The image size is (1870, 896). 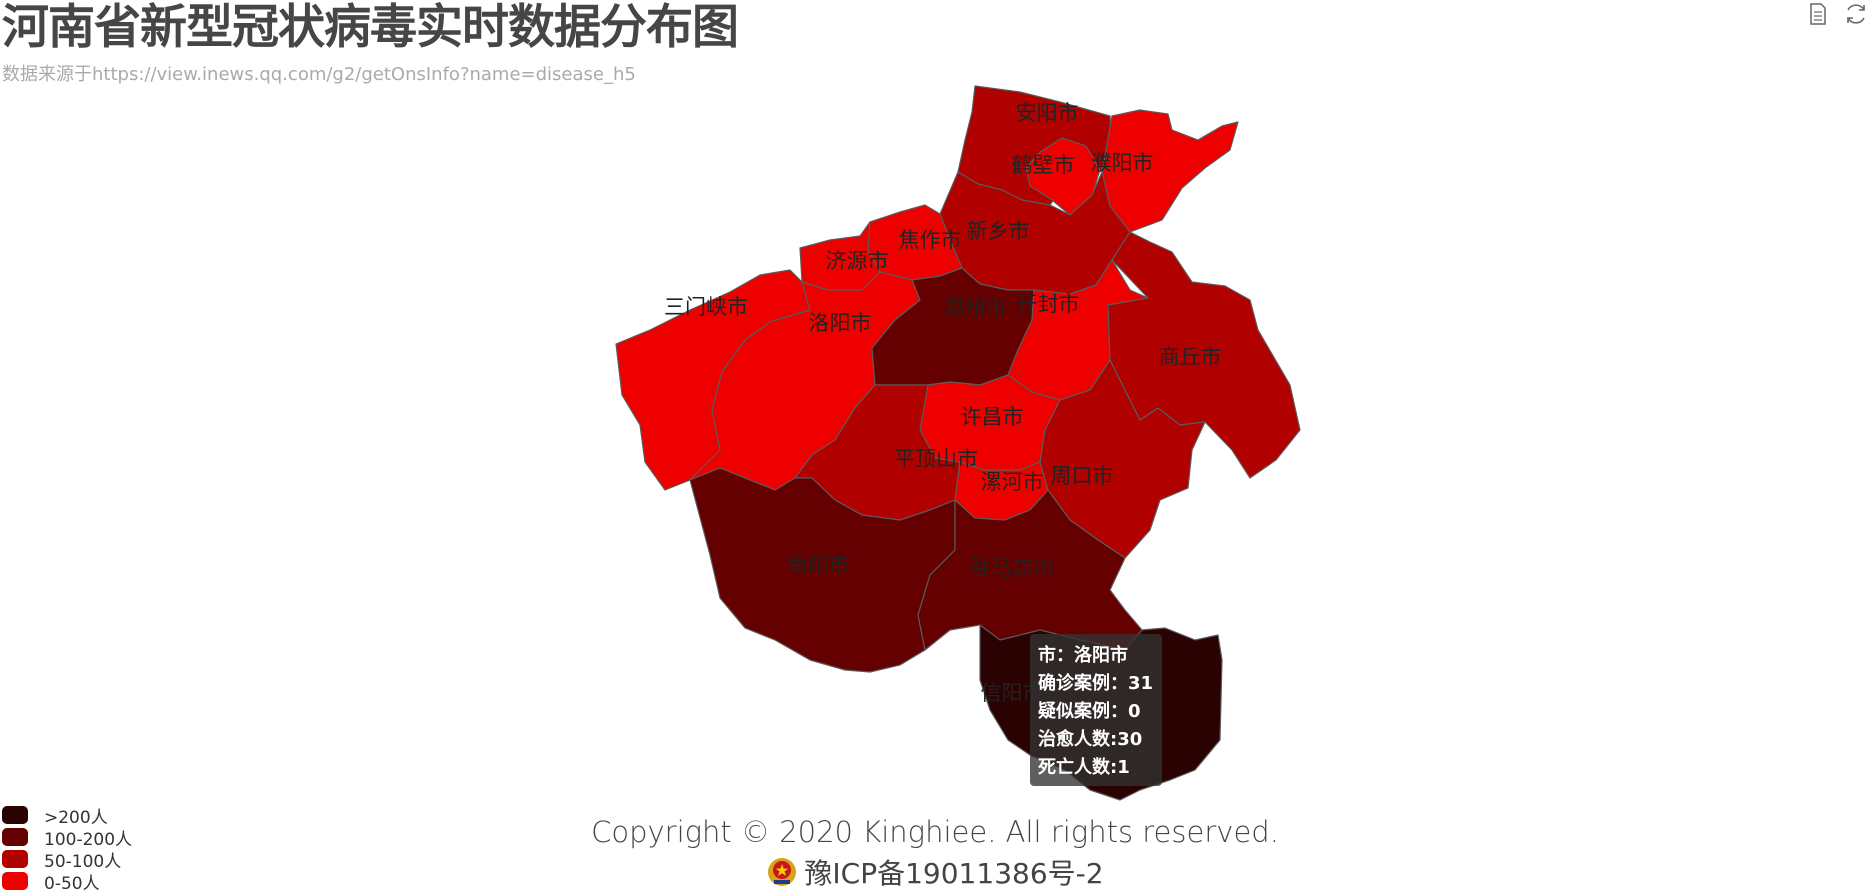 What do you see at coordinates (936, 459) in the screenshot?
I see `city-label: 平顶山市` at bounding box center [936, 459].